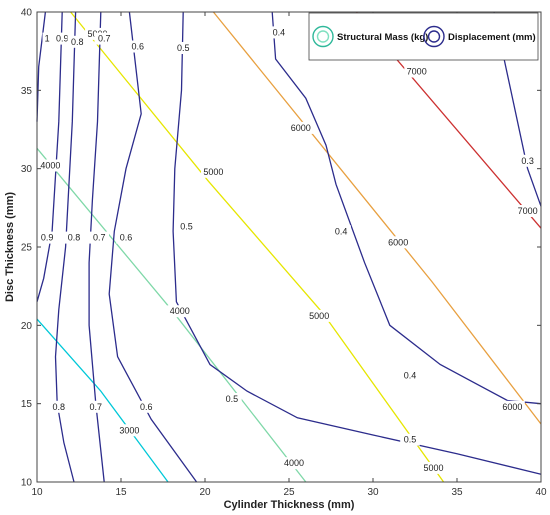 Image resolution: width=550 pixels, height=515 pixels. What do you see at coordinates (492, 37) in the screenshot?
I see `legend-entry-label: Displacement (mm)` at bounding box center [492, 37].